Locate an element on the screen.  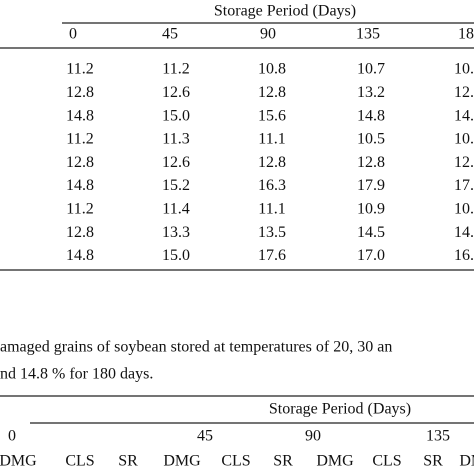
cell: 17.3 is located at coordinates (464, 185).